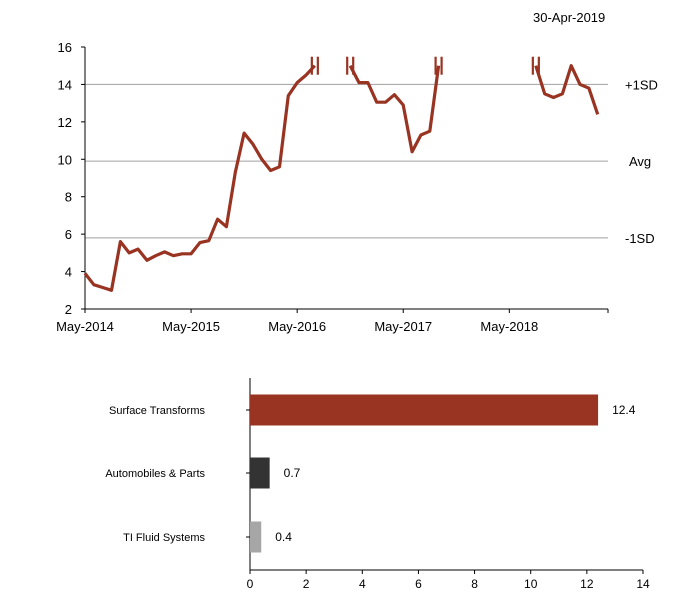  What do you see at coordinates (292, 473) in the screenshot?
I see `bar-value-label: 0.7` at bounding box center [292, 473].